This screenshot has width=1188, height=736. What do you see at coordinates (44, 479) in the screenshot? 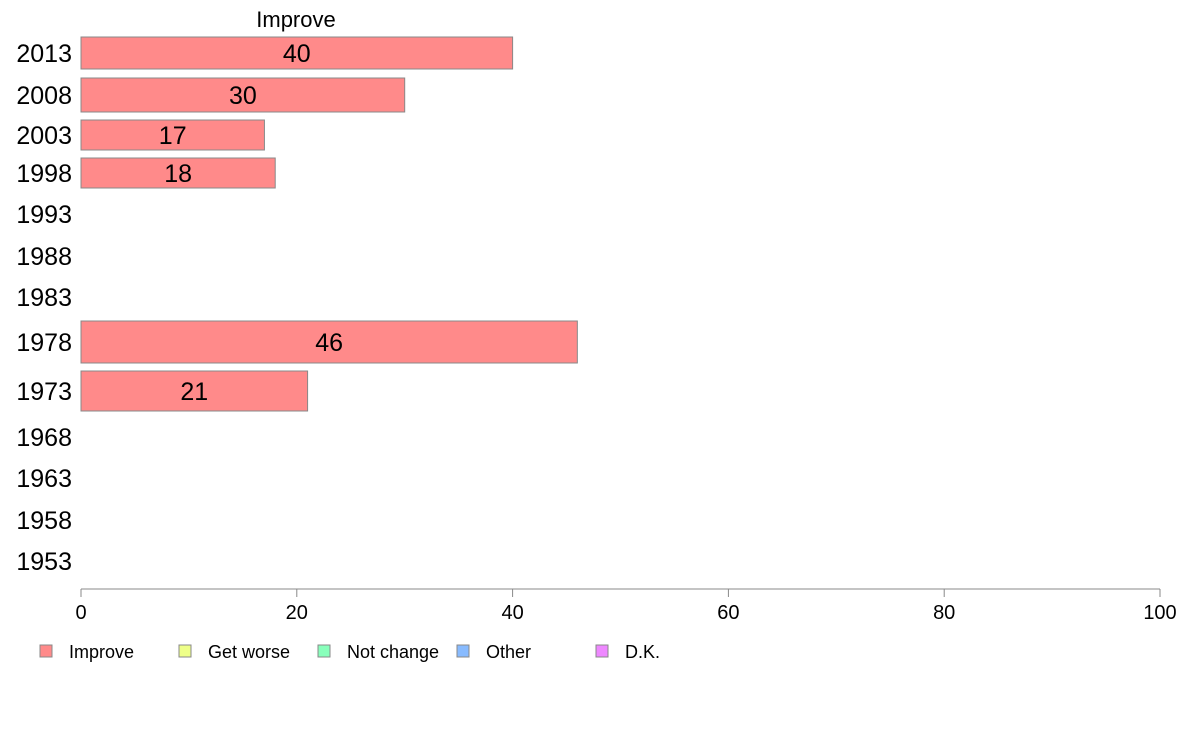
I see `y-tick-label: 1963` at bounding box center [44, 479].